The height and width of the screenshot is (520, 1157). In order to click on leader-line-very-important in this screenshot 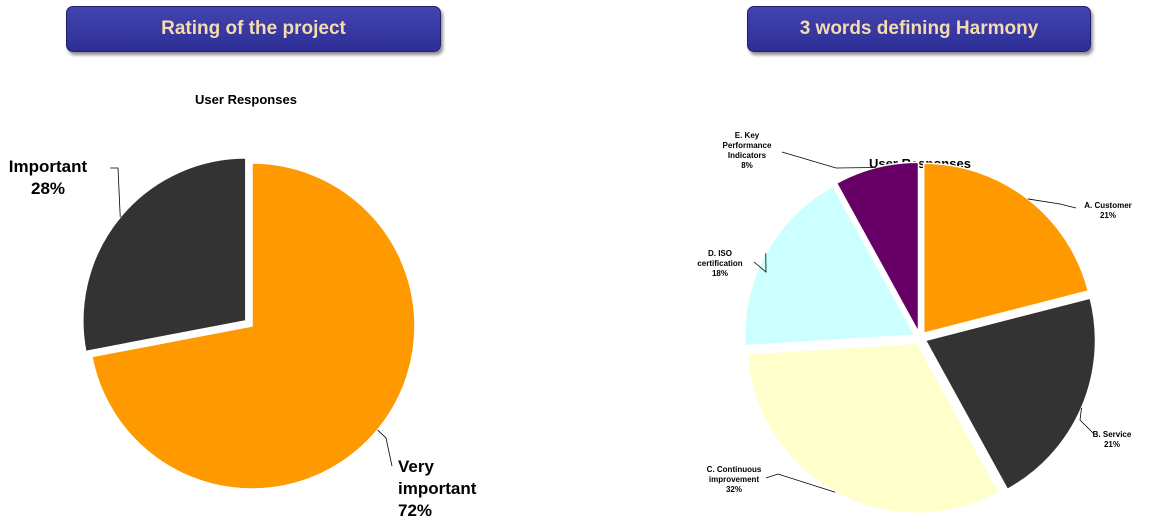, I will do `click(385, 448)`.